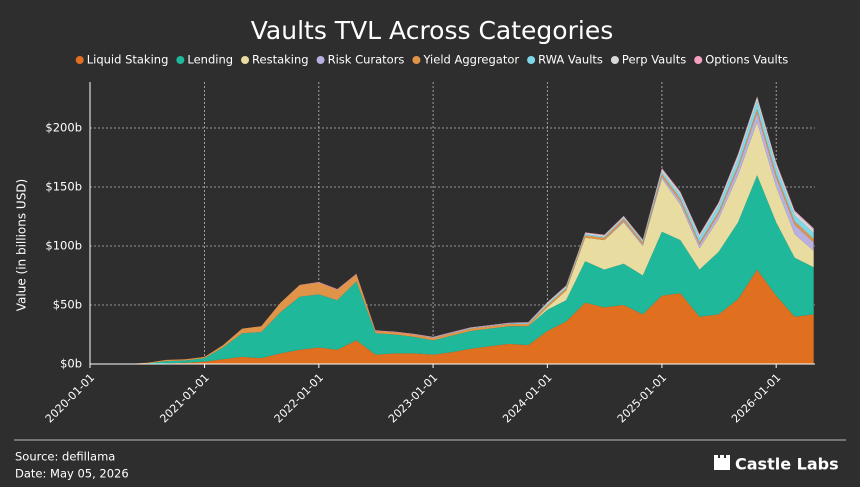 The width and height of the screenshot is (860, 487). Describe the element at coordinates (72, 474) in the screenshot. I see `date-note: Date: May 05, 2026` at that location.